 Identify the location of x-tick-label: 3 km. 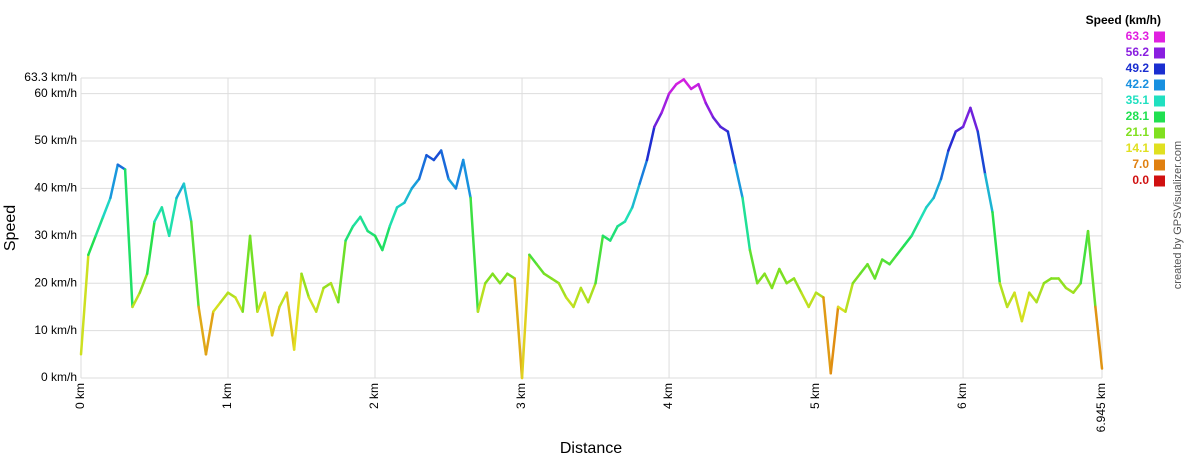
(521, 396).